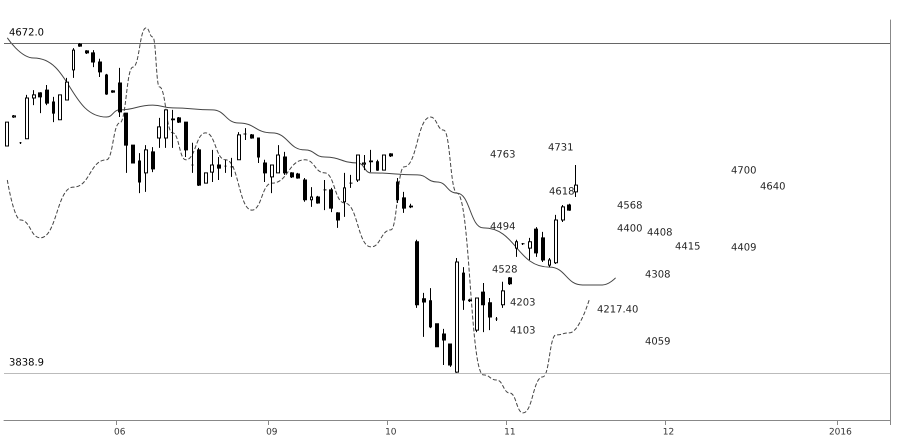  Describe the element at coordinates (503, 155) in the screenshot. I see `annotation: 4763` at that location.